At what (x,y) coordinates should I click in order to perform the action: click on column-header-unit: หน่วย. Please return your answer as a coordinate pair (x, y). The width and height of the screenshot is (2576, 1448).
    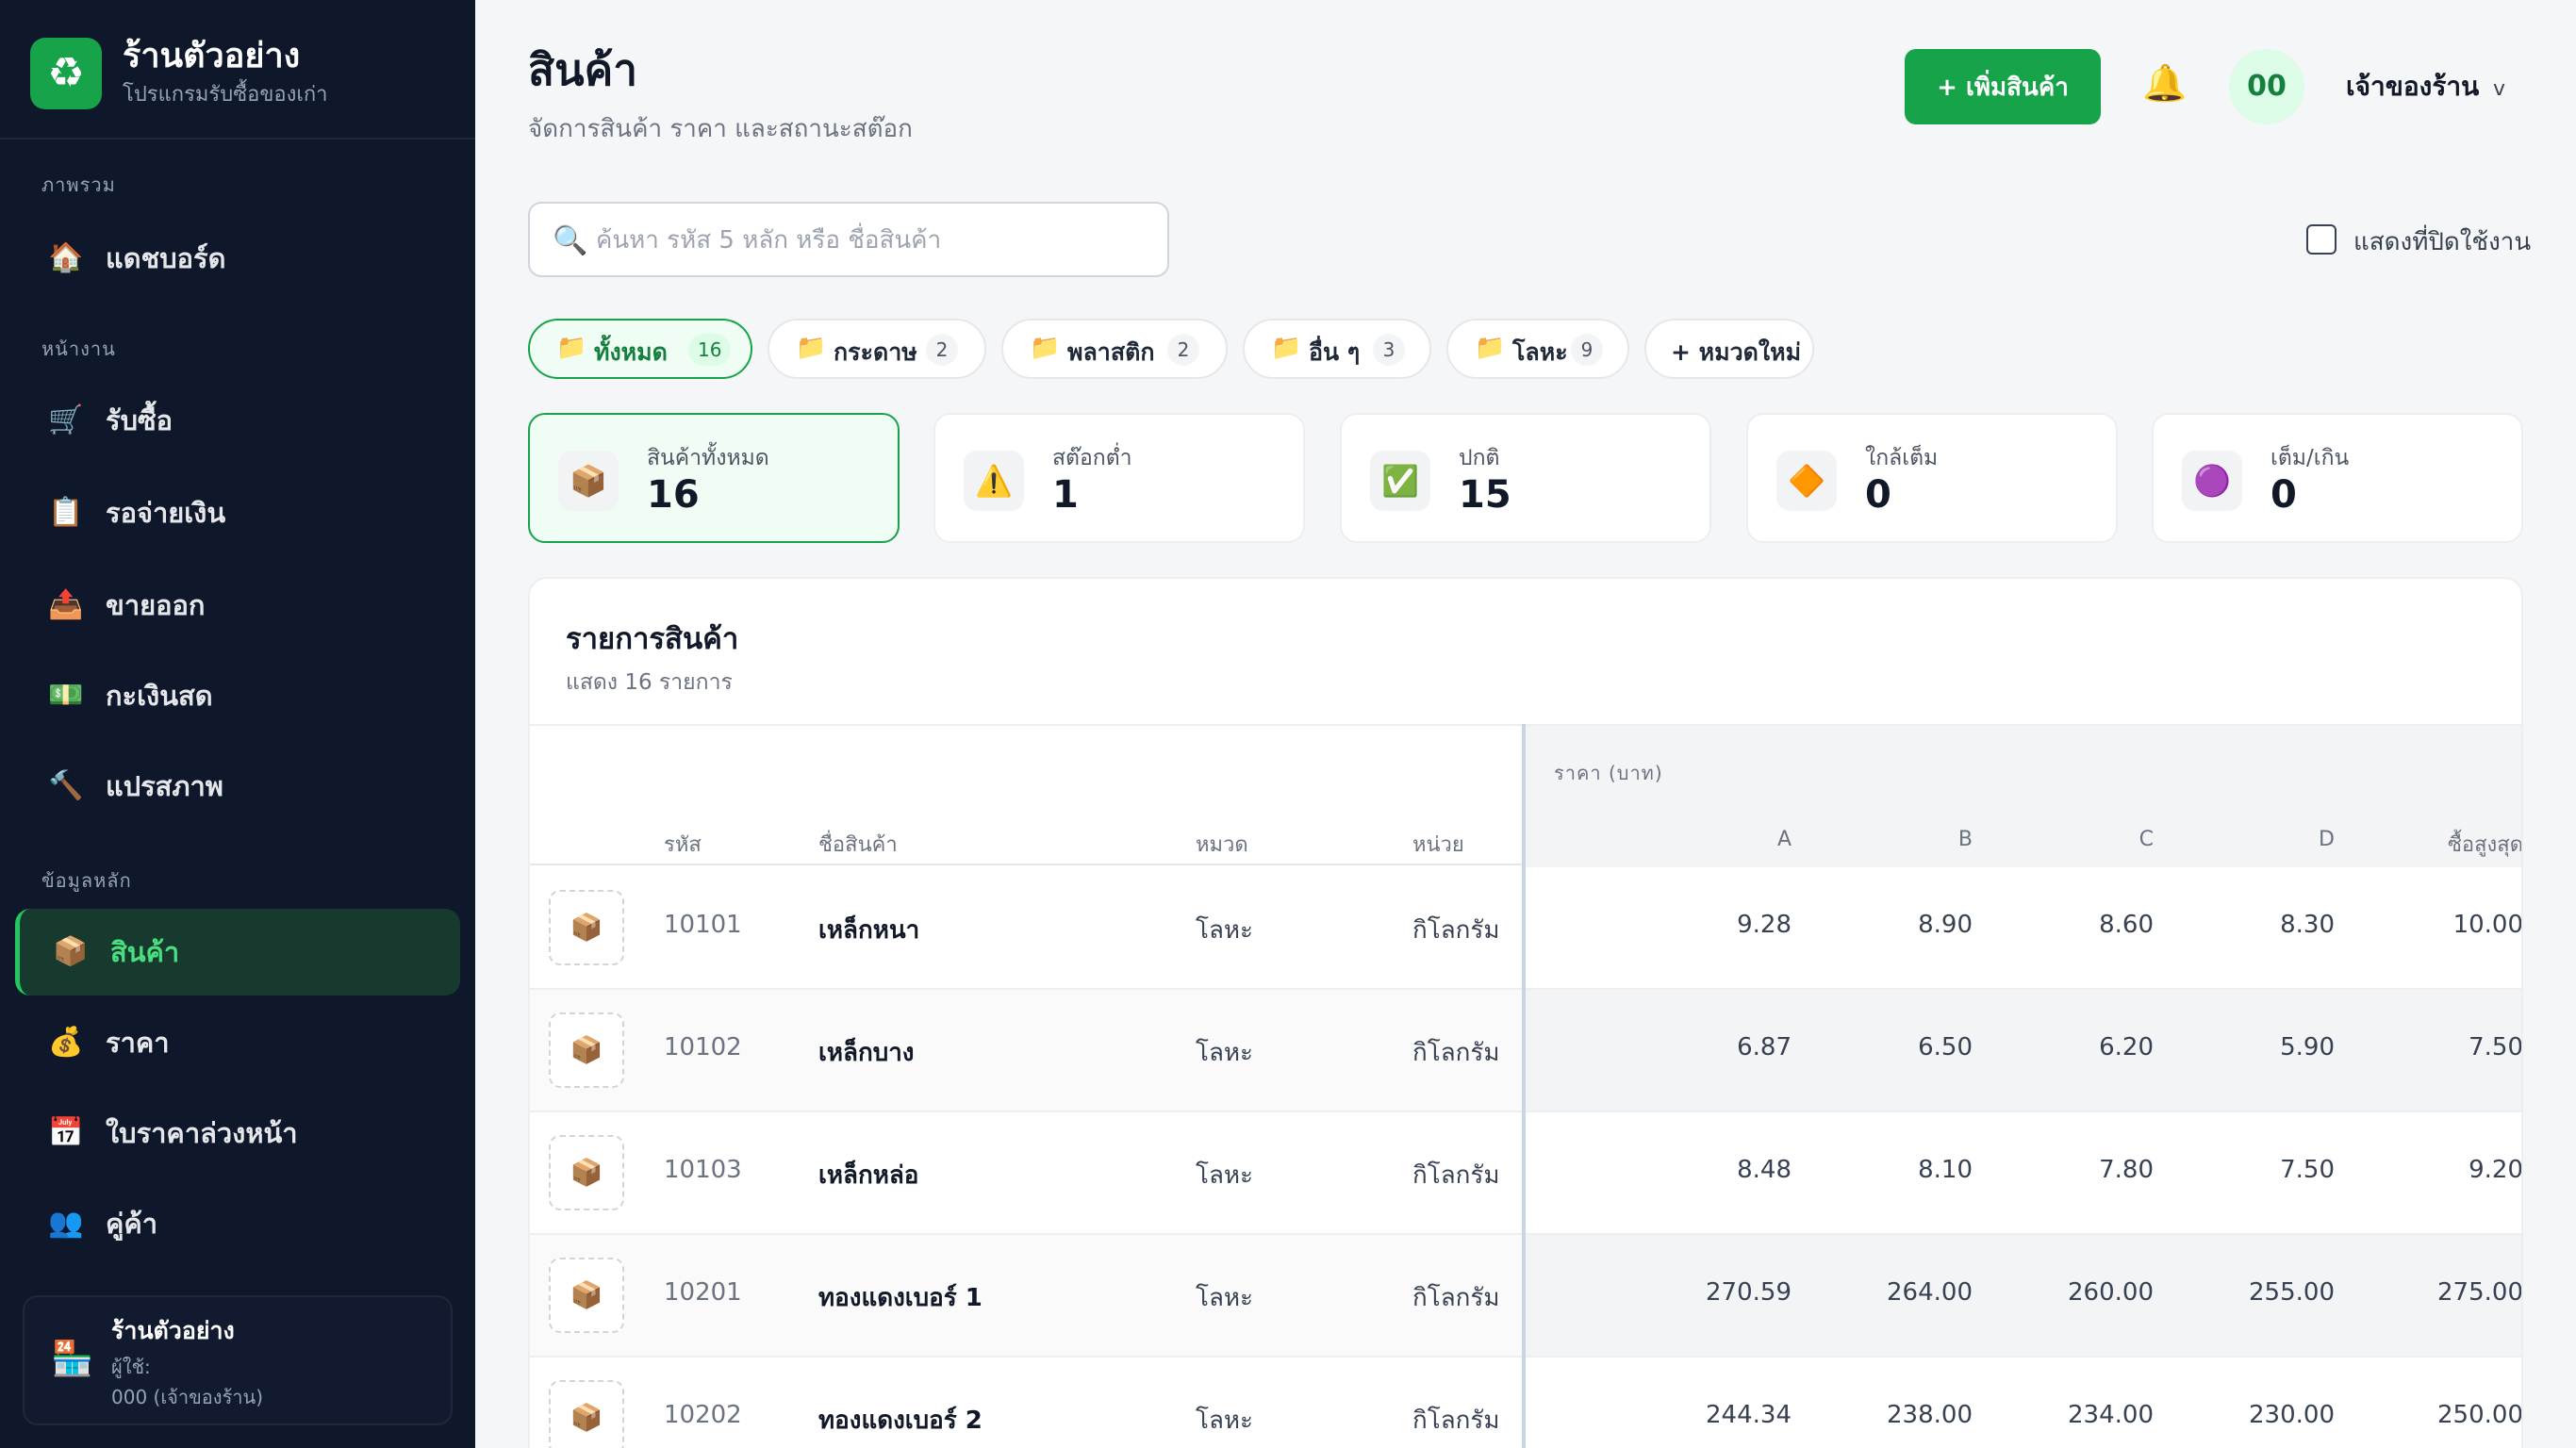
    Looking at the image, I should click on (1438, 845).